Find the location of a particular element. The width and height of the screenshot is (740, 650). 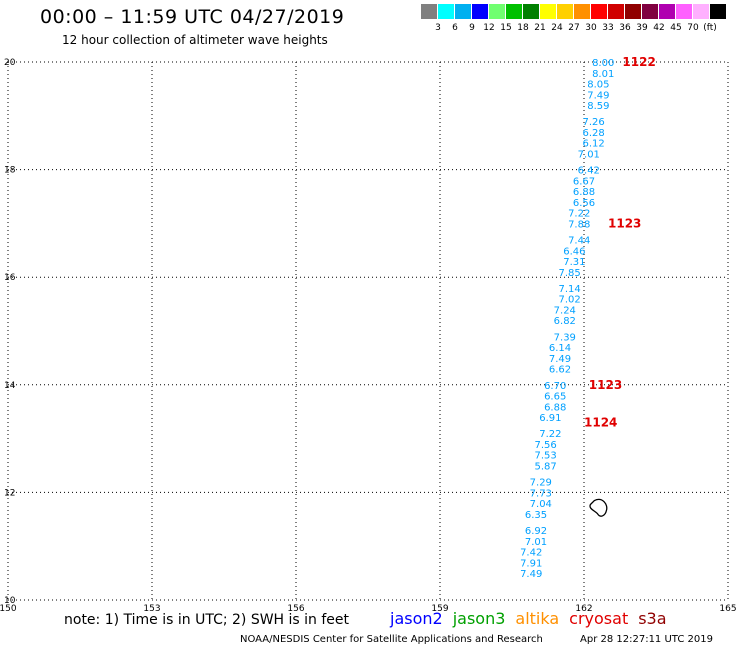

satellite-altika: altika is located at coordinates (537, 618).